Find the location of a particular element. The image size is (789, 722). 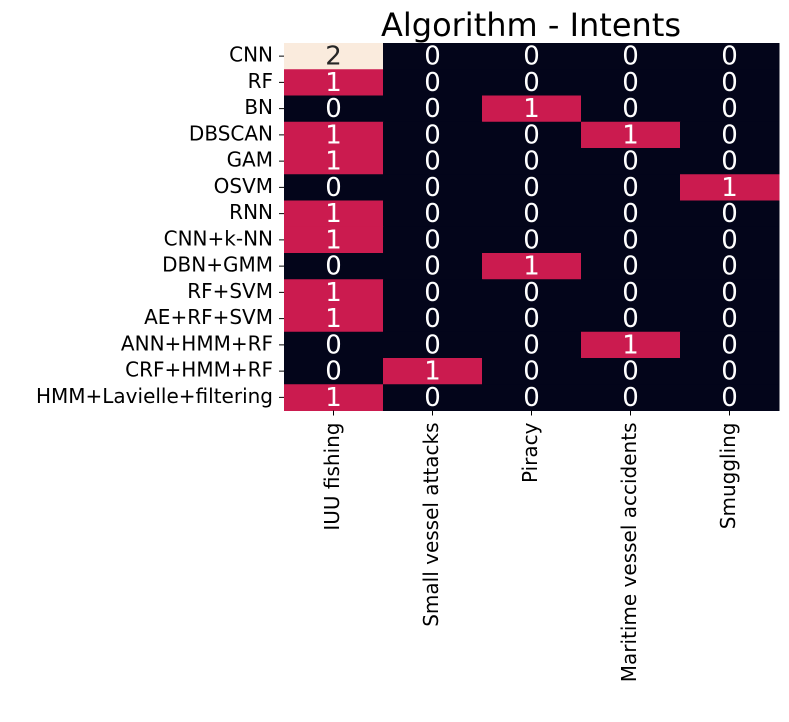

x-axis-tick-label: IUU fishing is located at coordinates (332, 477).